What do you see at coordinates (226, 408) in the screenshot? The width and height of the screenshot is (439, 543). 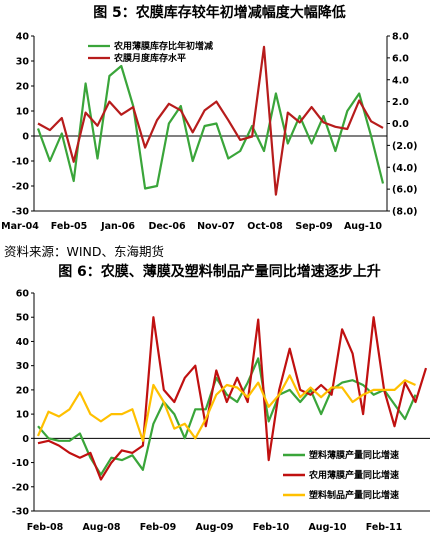 I see `chart2-series-line` at bounding box center [226, 408].